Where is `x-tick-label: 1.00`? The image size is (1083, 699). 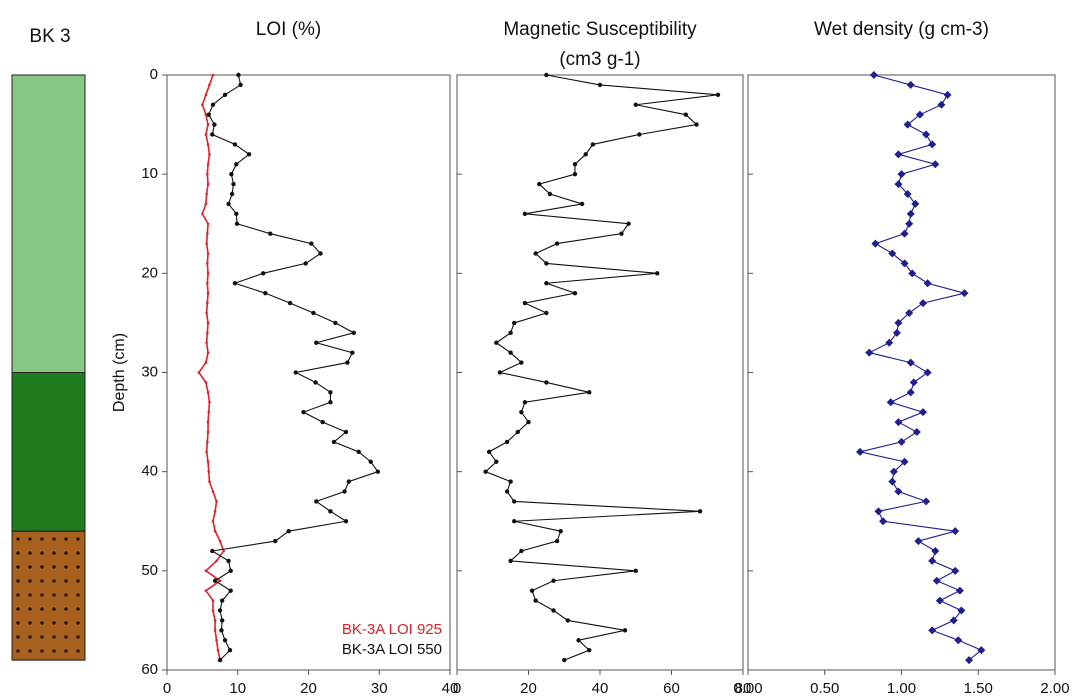
x-tick-label: 1.00 is located at coordinates (901, 688).